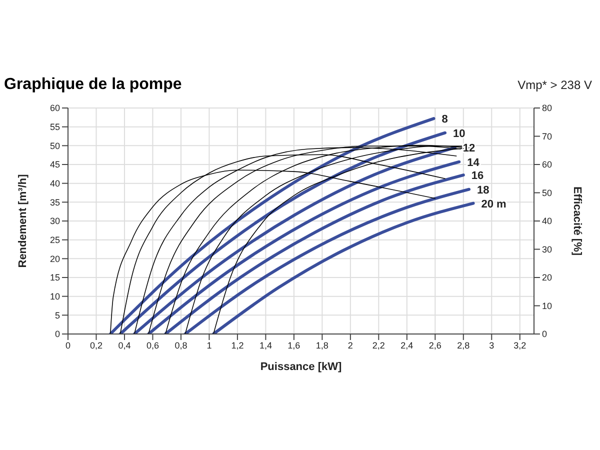  What do you see at coordinates (547, 305) in the screenshot?
I see `y2-tick-label: 10` at bounding box center [547, 305].